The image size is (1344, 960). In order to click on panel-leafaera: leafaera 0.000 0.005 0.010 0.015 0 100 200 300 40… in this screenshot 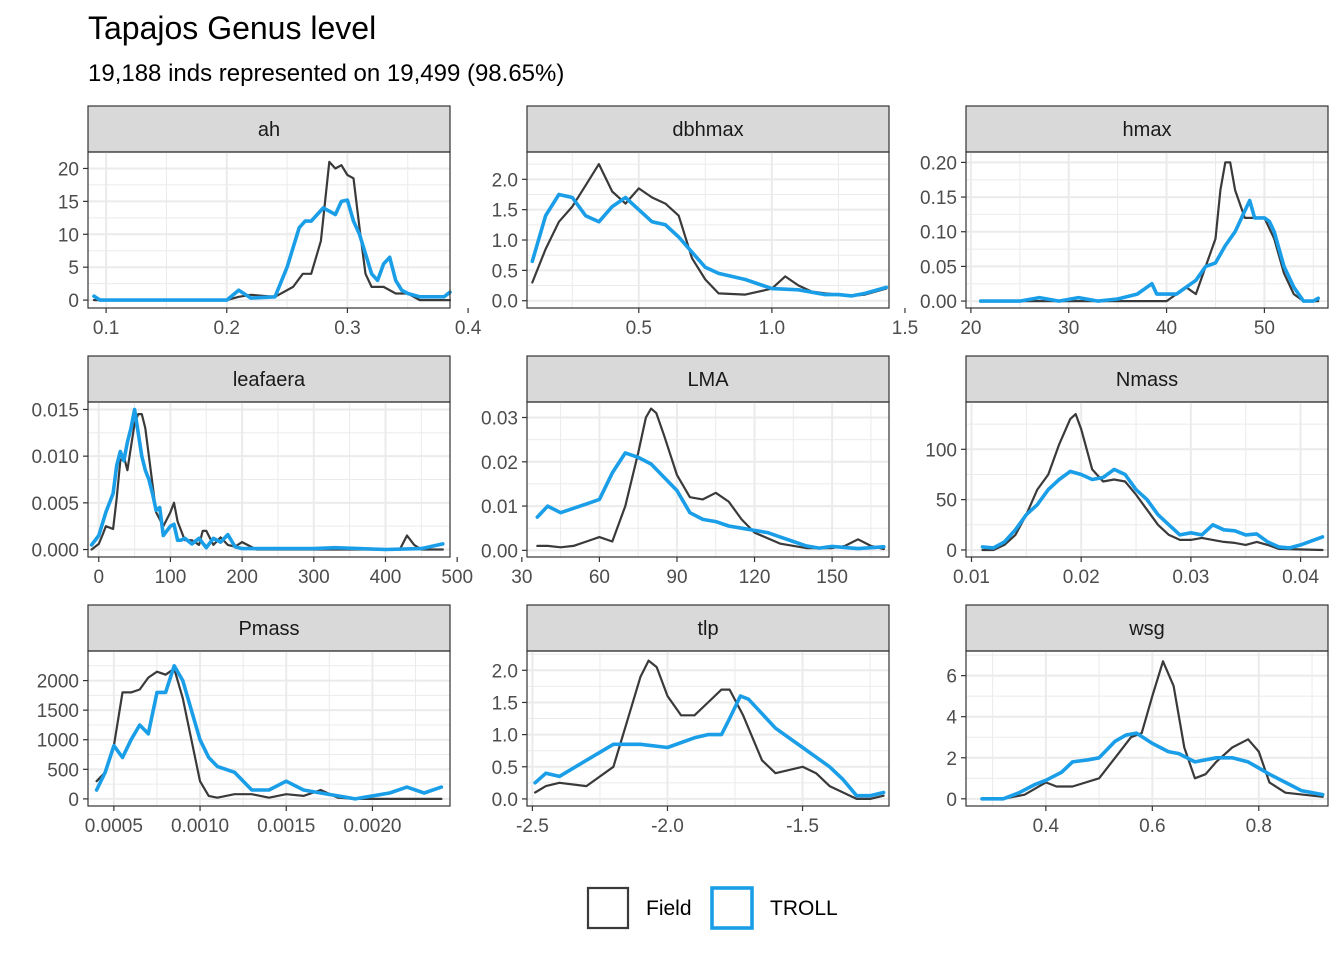, I will do `click(252, 471)`.